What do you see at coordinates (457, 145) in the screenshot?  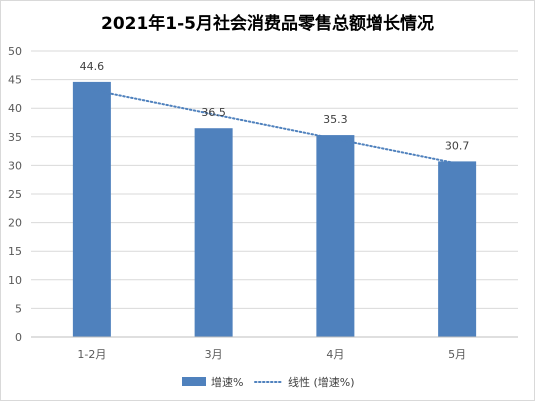 I see `data-label: 30.7` at bounding box center [457, 145].